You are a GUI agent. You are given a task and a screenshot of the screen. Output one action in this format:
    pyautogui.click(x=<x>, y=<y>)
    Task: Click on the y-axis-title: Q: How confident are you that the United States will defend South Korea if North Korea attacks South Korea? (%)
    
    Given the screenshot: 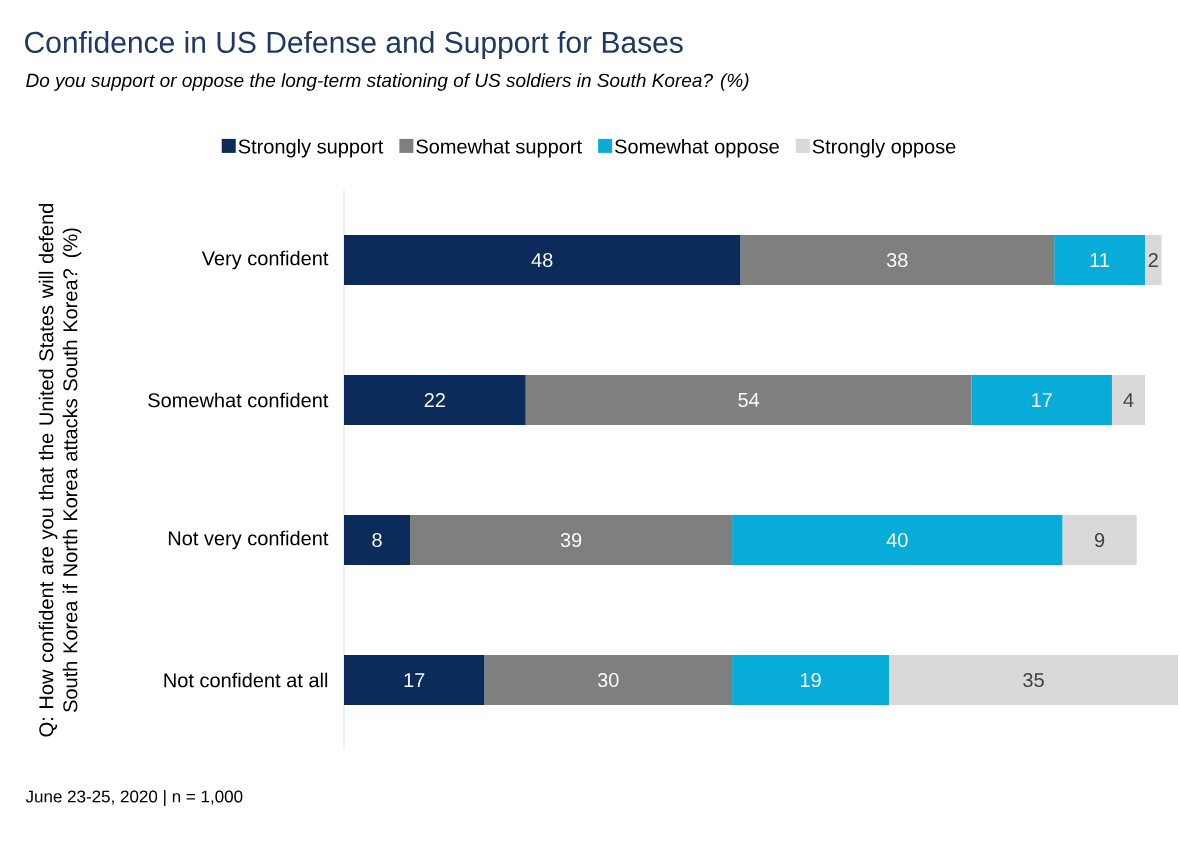 What is the action you would take?
    pyautogui.click(x=60, y=470)
    